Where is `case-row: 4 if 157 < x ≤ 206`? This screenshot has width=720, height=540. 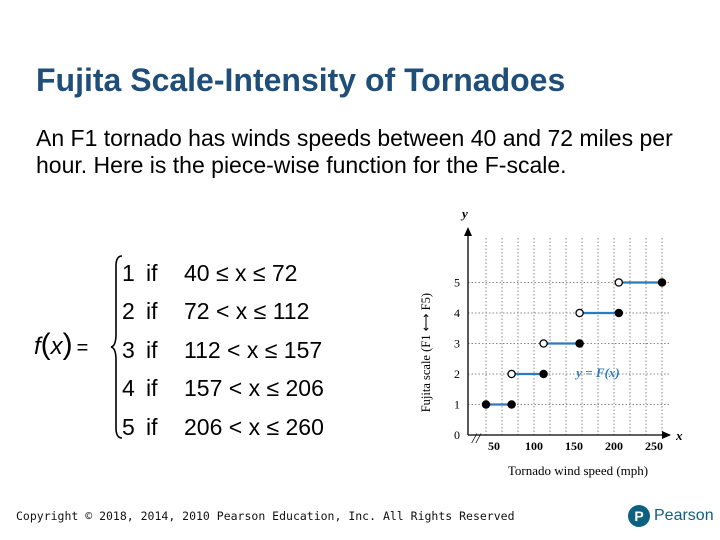 case-row: 4 if 157 < x ≤ 206 is located at coordinates (223, 389).